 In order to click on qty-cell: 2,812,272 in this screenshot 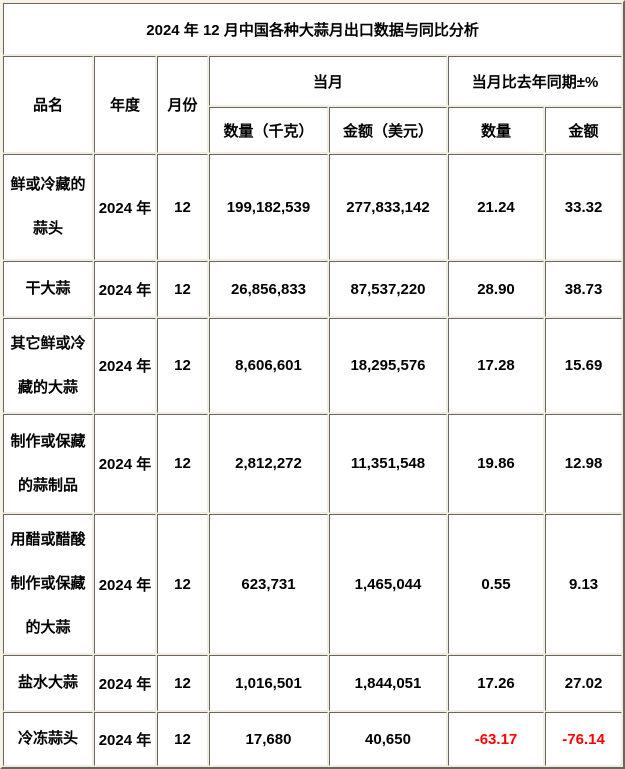, I will do `click(268, 463)`.